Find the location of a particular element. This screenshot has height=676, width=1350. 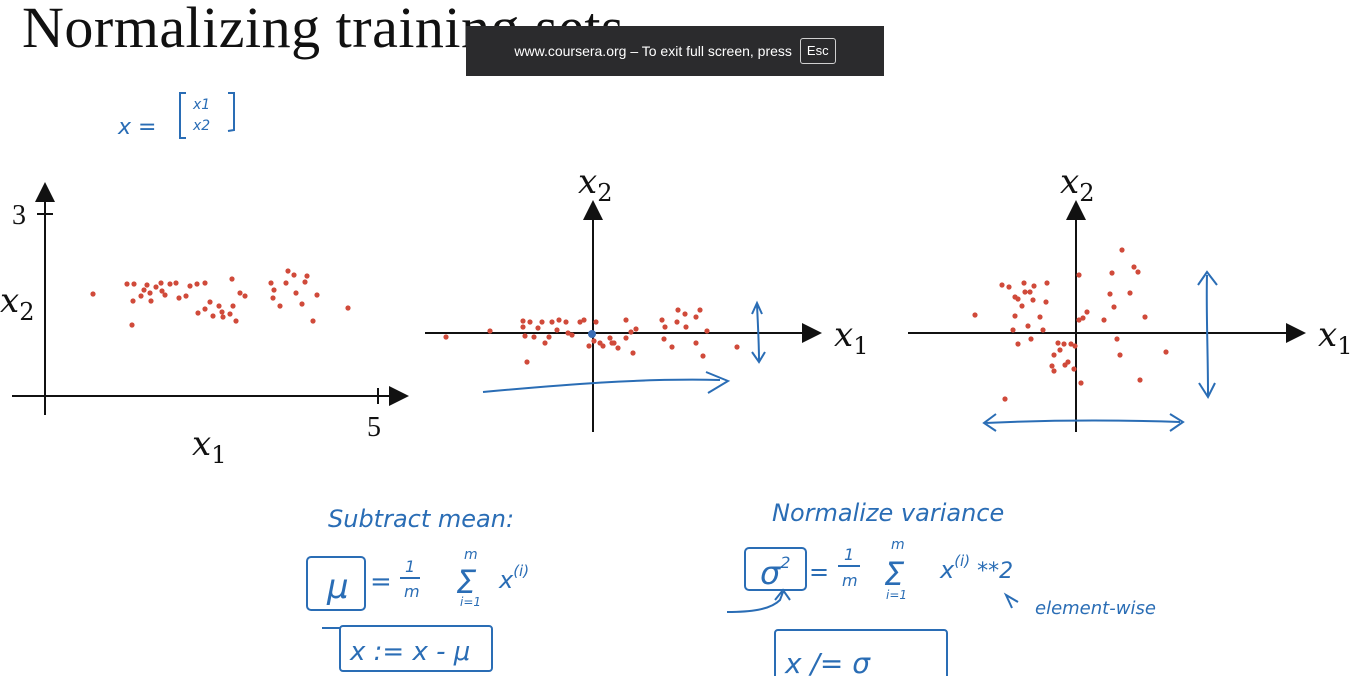

mu-sigma: Σ is located at coordinates (466, 582).